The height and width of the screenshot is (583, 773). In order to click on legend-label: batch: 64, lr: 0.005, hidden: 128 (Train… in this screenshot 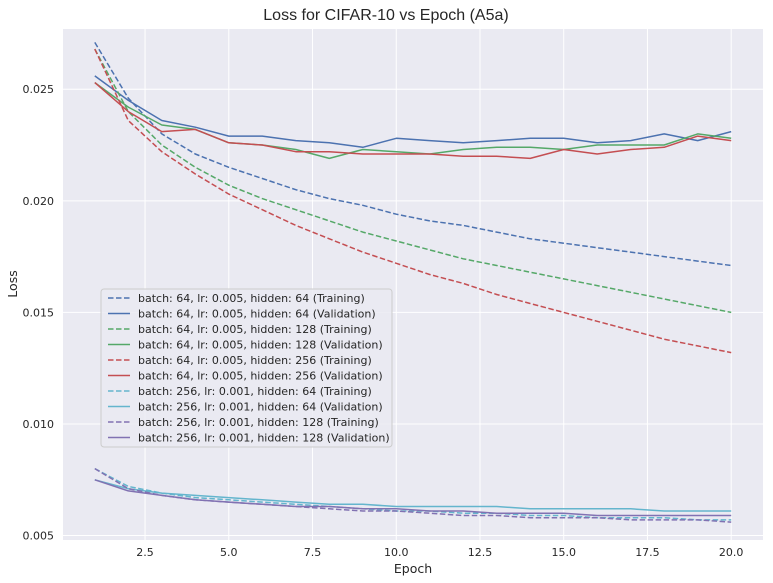, I will do `click(255, 329)`.